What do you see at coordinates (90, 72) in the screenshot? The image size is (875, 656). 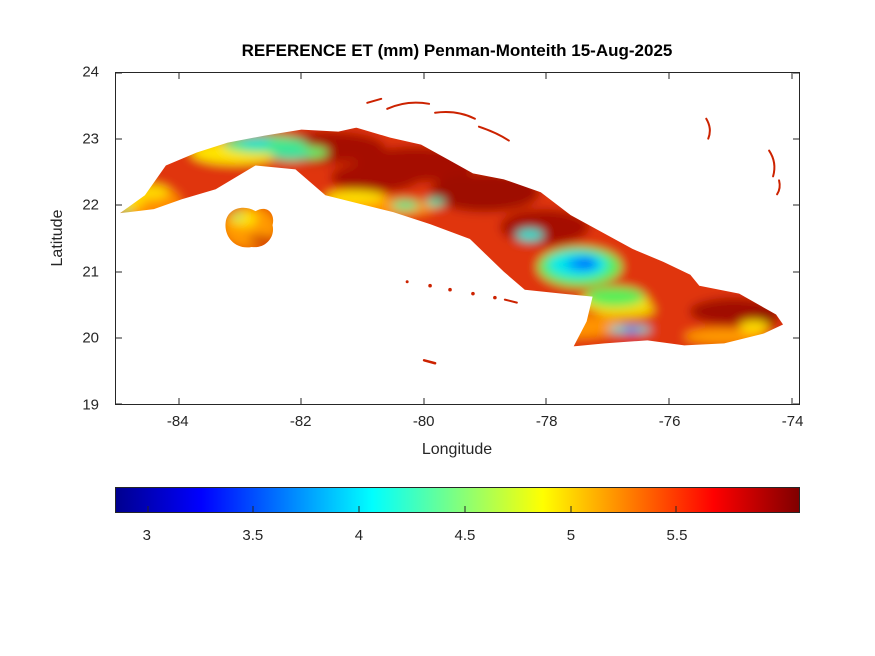 I see `y-tick-label: 24` at bounding box center [90, 72].